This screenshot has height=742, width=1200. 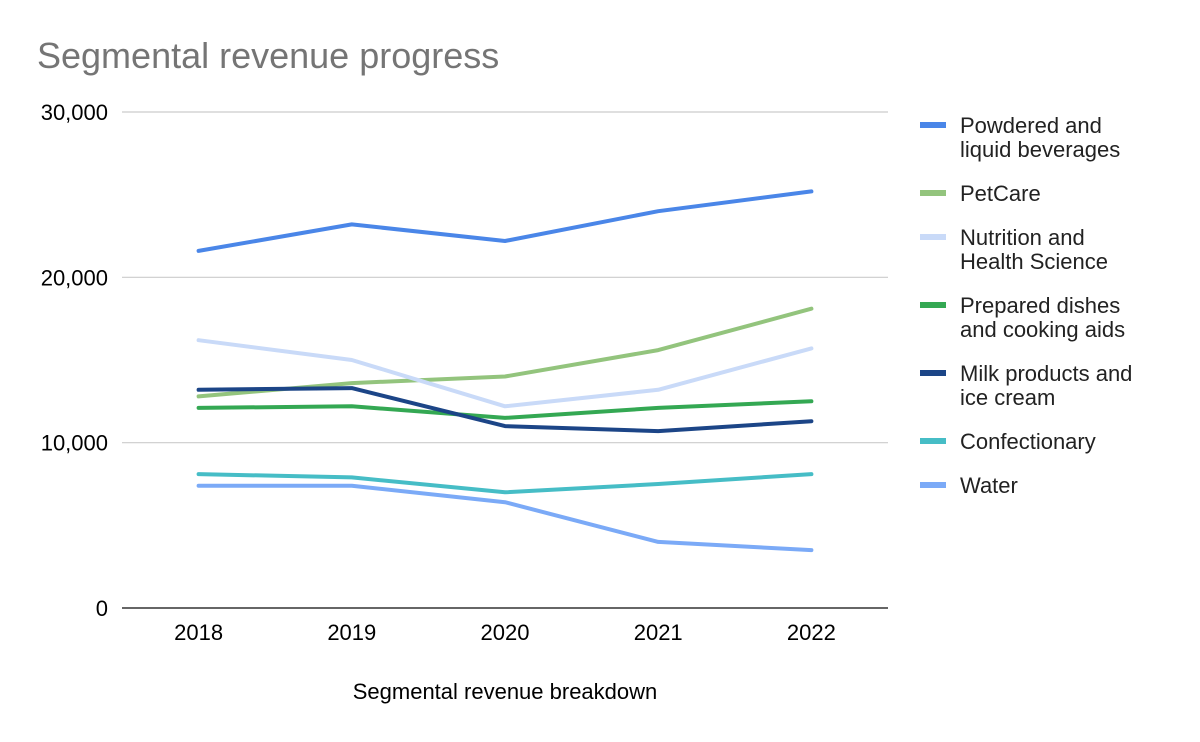 I want to click on legend-label: and cooking aids, so click(x=1042, y=329).